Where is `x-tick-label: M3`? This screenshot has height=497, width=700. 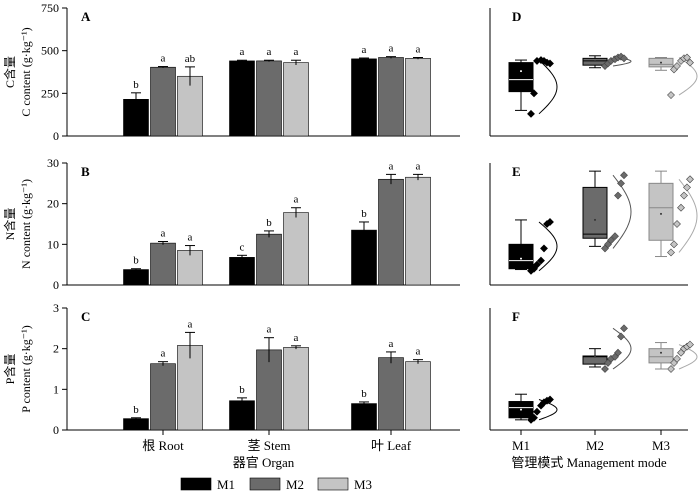
x-tick-label: M3 is located at coordinates (661, 445).